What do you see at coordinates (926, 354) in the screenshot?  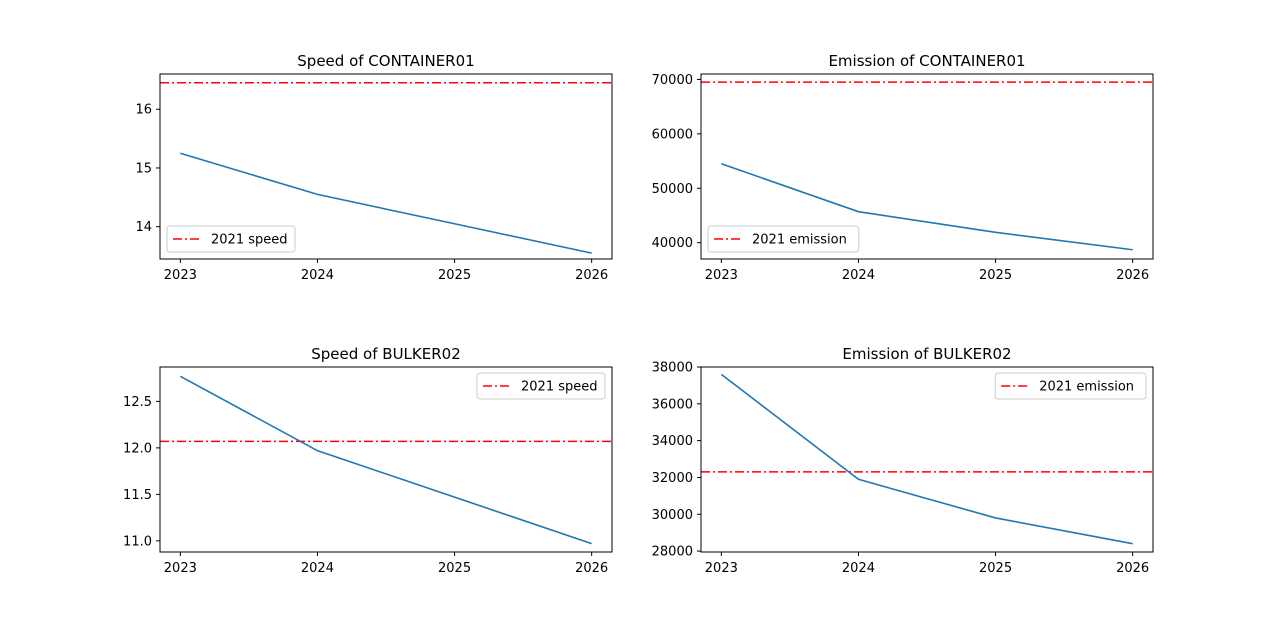 I see `chart-title: Emission of BULKER02` at bounding box center [926, 354].